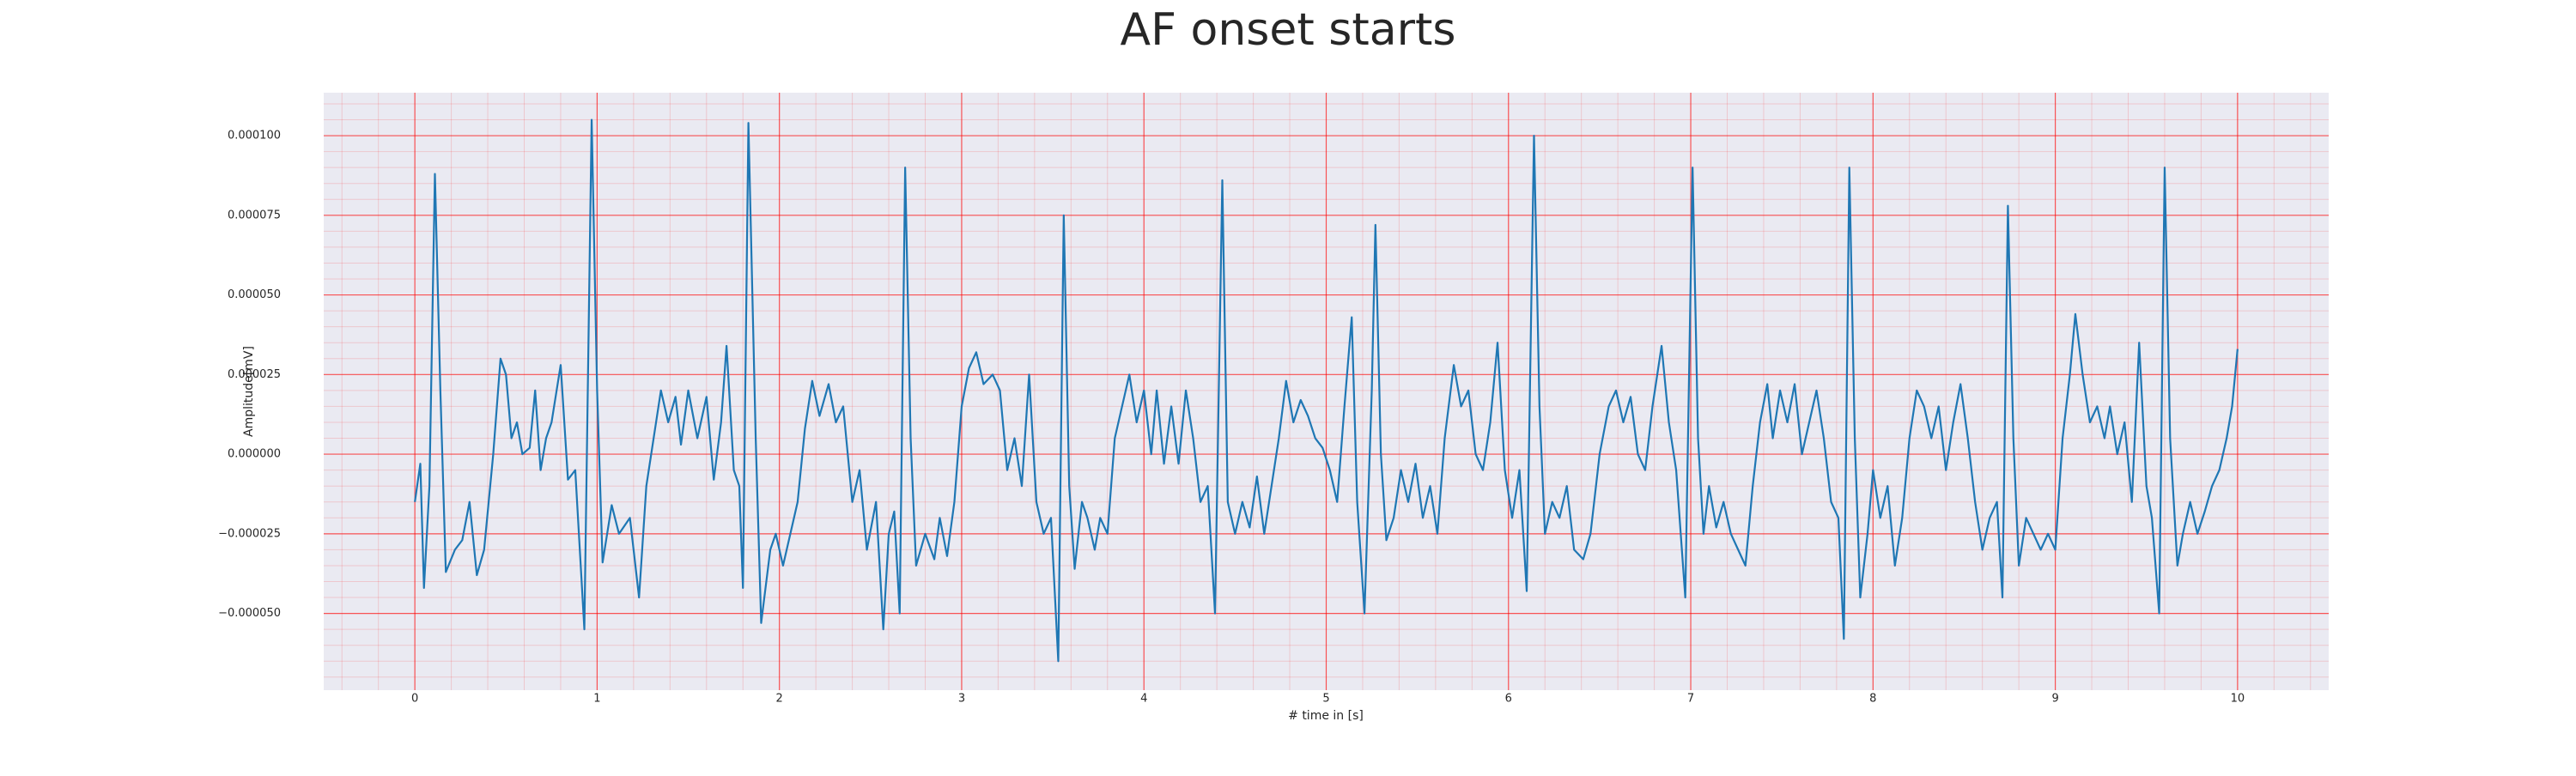 The image size is (2576, 776). What do you see at coordinates (962, 699) in the screenshot?
I see `x-tick-label: 3` at bounding box center [962, 699].